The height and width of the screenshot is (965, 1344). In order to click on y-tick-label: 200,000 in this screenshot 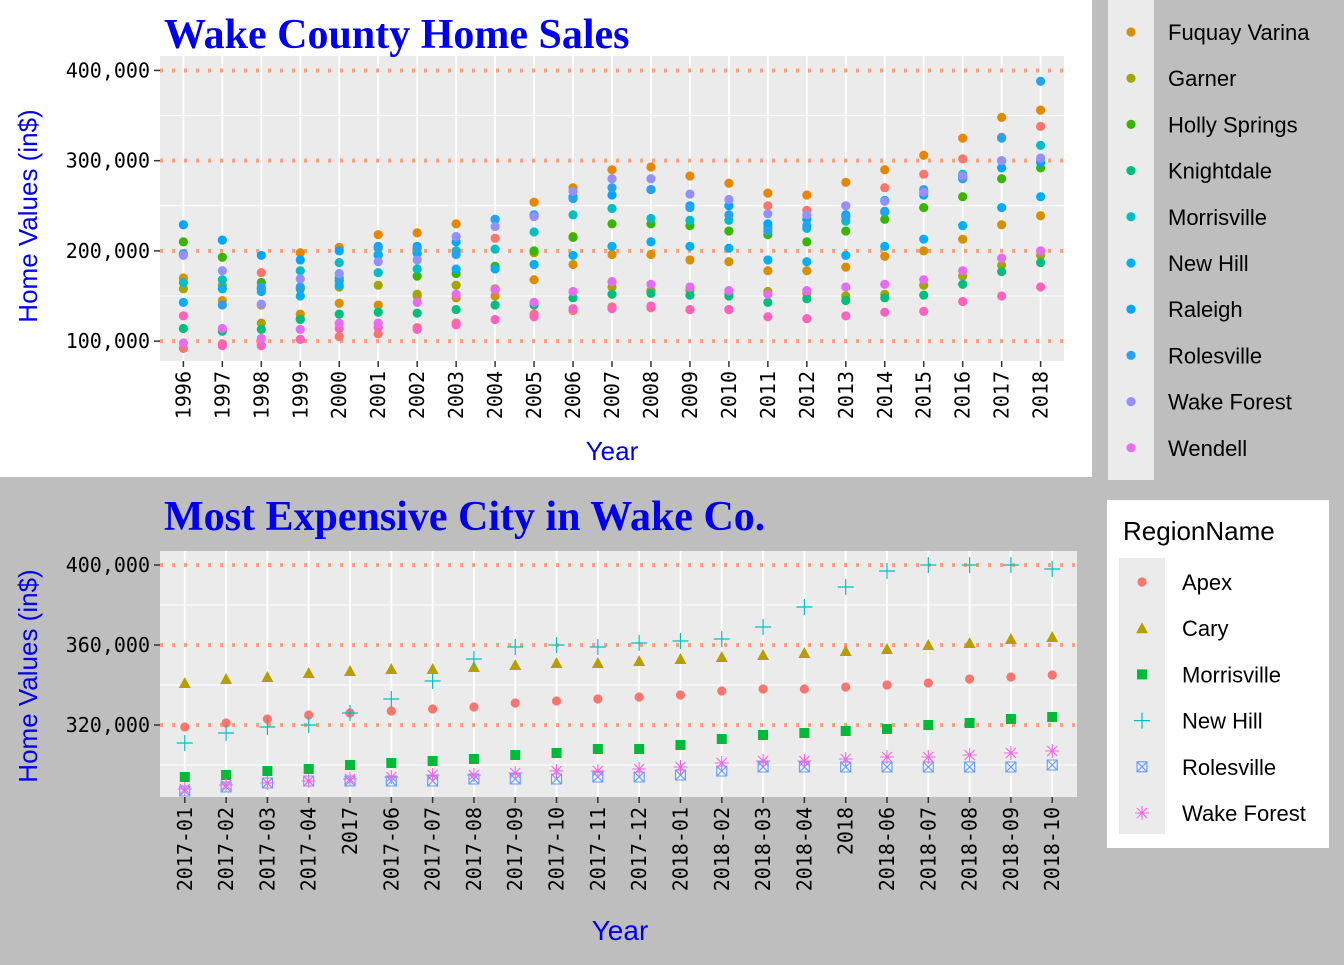, I will do `click(108, 251)`.